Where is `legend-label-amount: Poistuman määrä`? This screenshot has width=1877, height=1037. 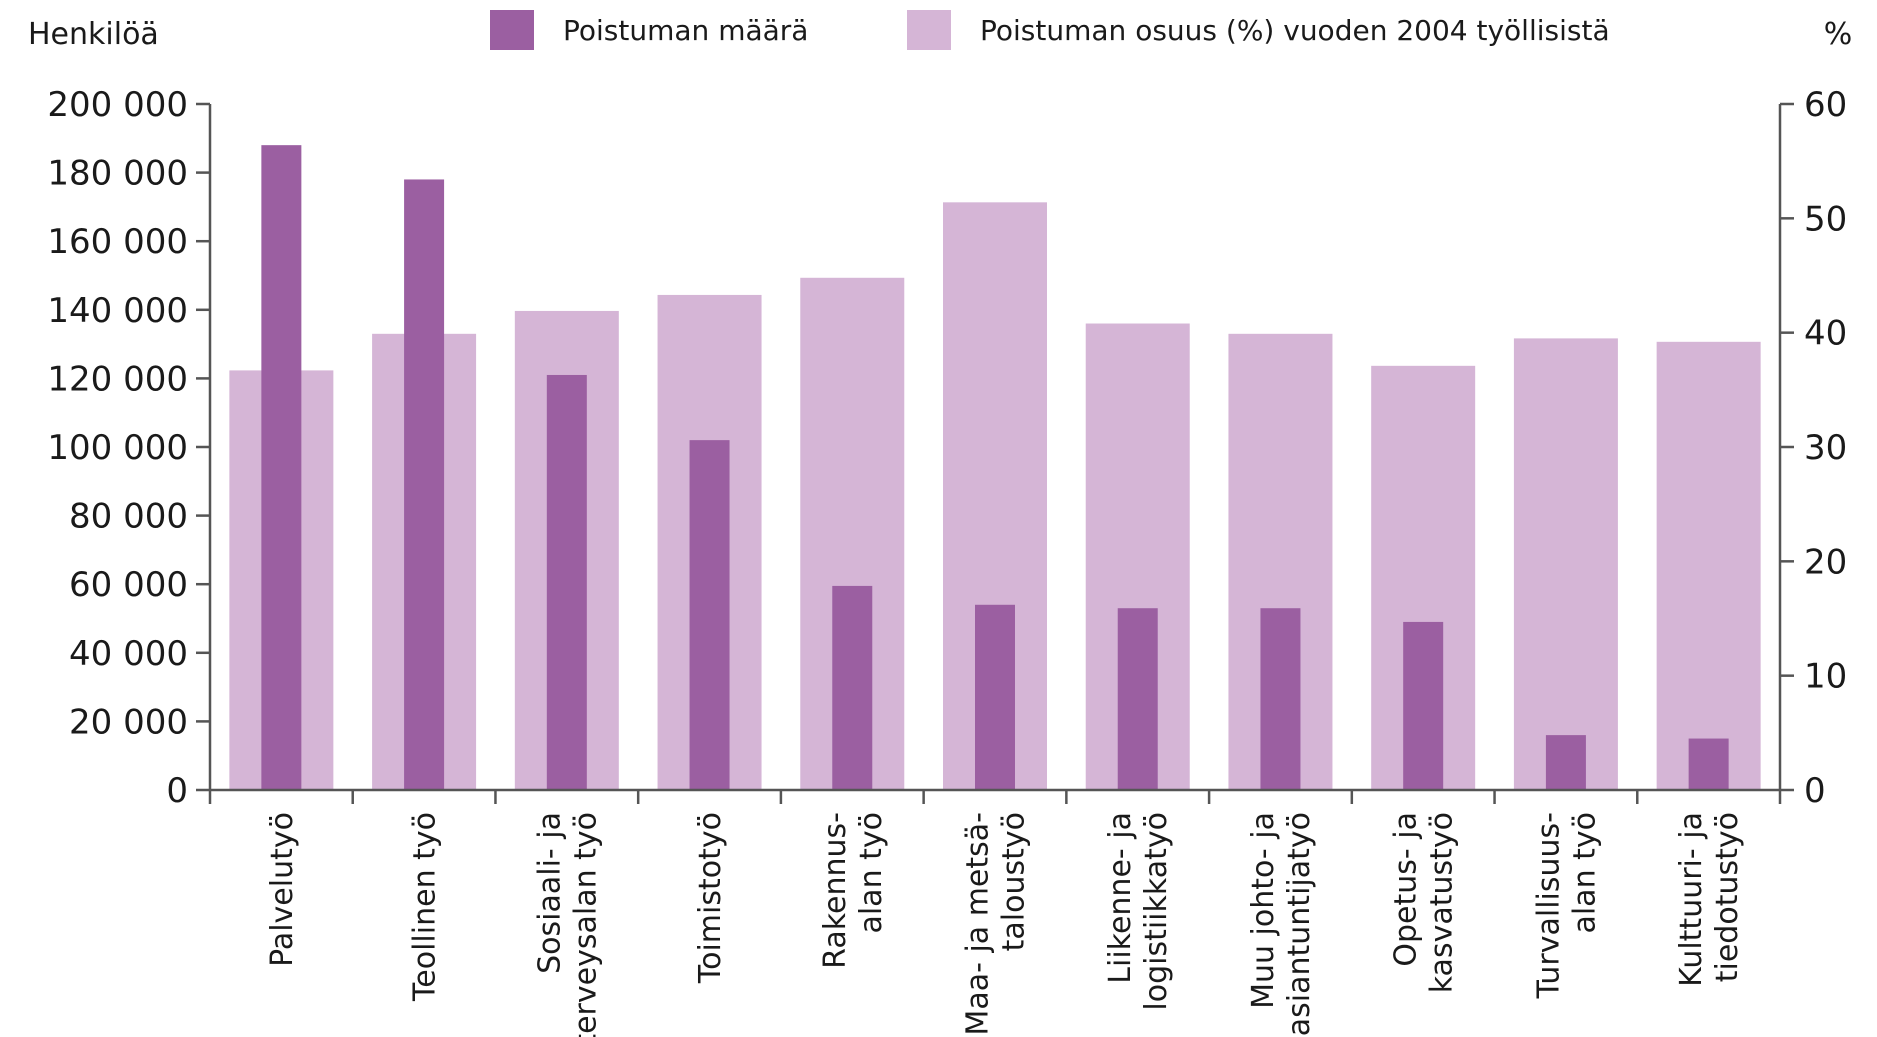 legend-label-amount: Poistuman määrä is located at coordinates (685, 30).